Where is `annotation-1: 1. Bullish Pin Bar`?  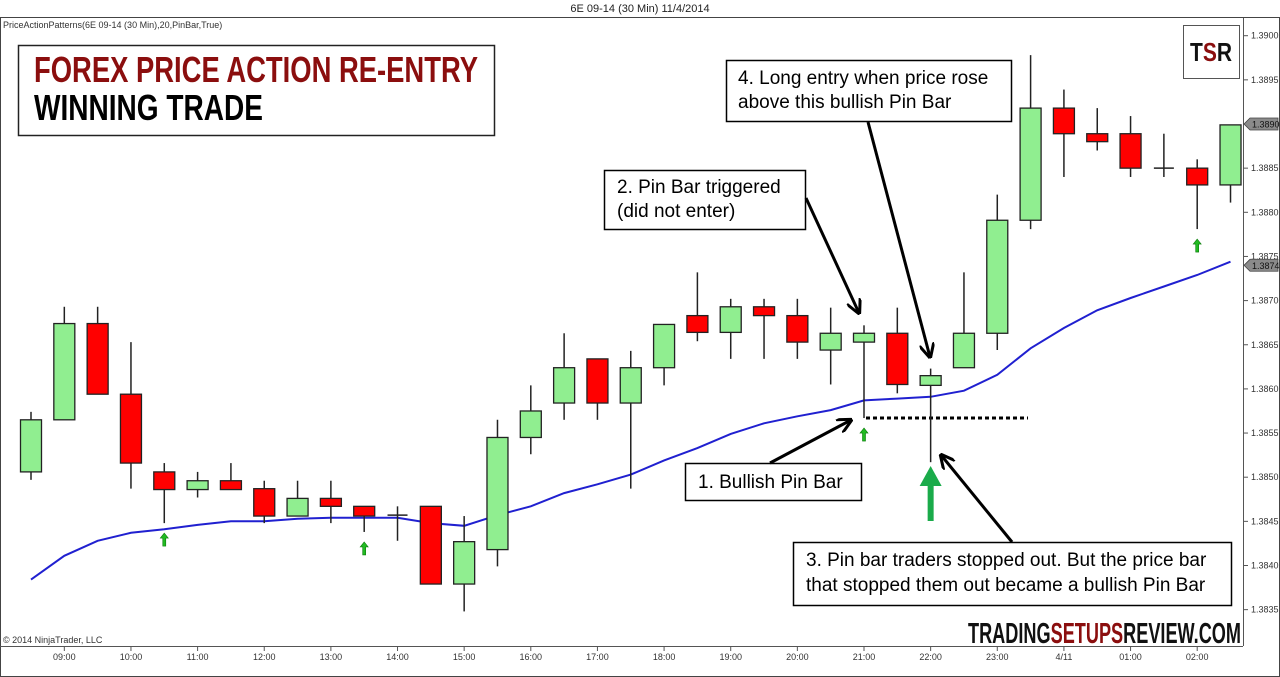
annotation-1: 1. Bullish Pin Bar is located at coordinates (773, 482).